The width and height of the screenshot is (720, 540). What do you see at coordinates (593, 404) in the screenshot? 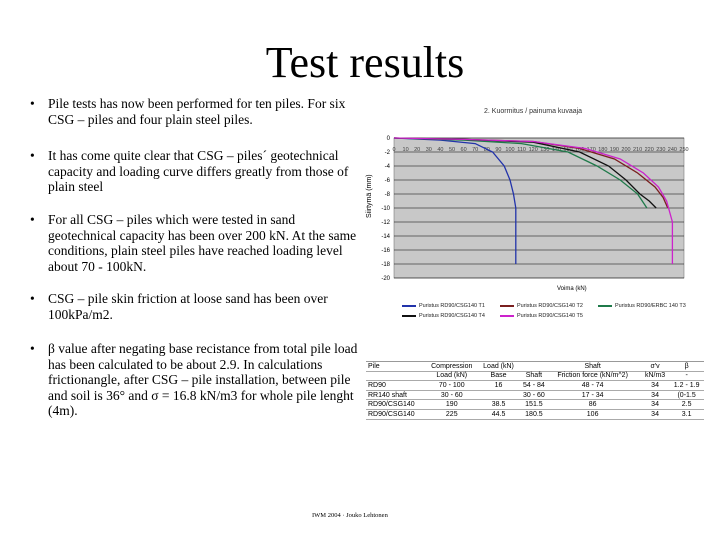
I see `table-cell: 86` at bounding box center [593, 404].